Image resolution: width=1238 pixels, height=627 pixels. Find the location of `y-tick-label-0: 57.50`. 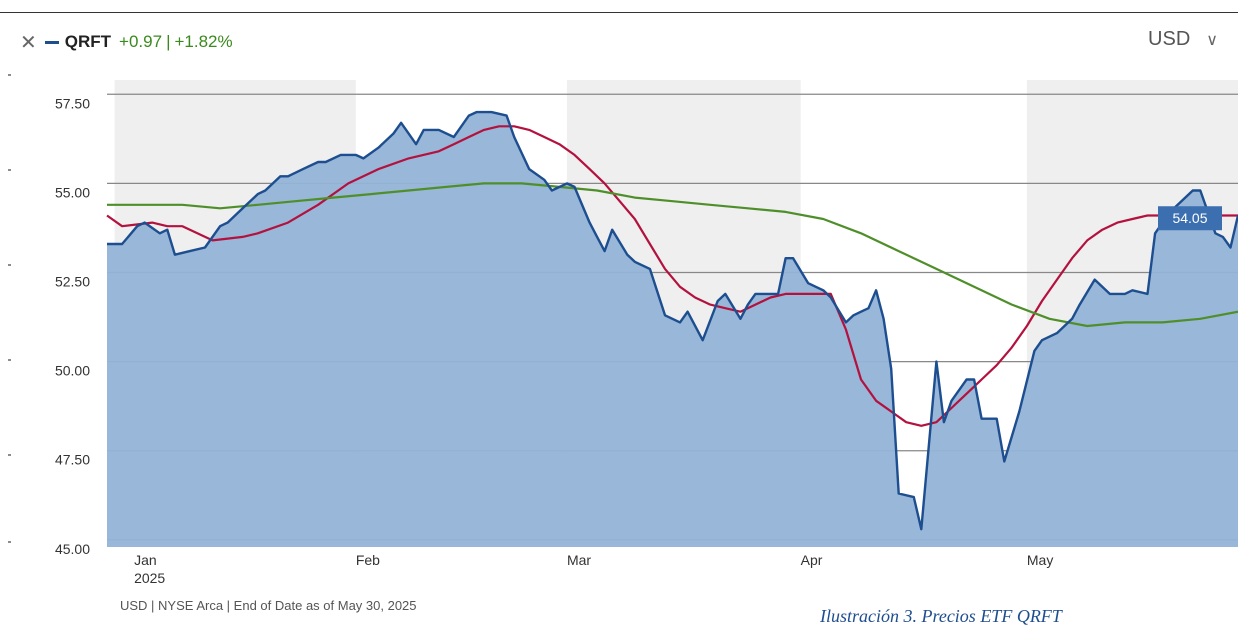

y-tick-label-0: 57.50 is located at coordinates (72, 103).